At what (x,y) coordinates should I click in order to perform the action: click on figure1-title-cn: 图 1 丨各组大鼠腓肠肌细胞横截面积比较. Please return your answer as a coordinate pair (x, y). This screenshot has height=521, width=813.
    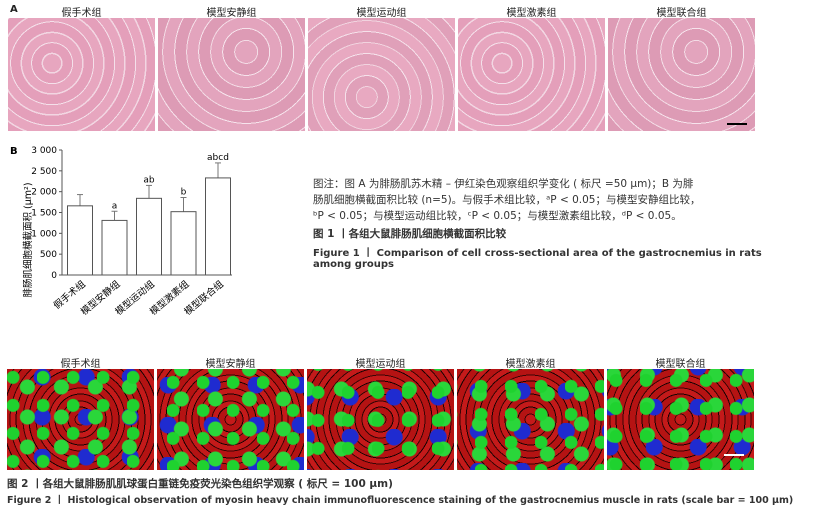
    Looking at the image, I should click on (410, 234).